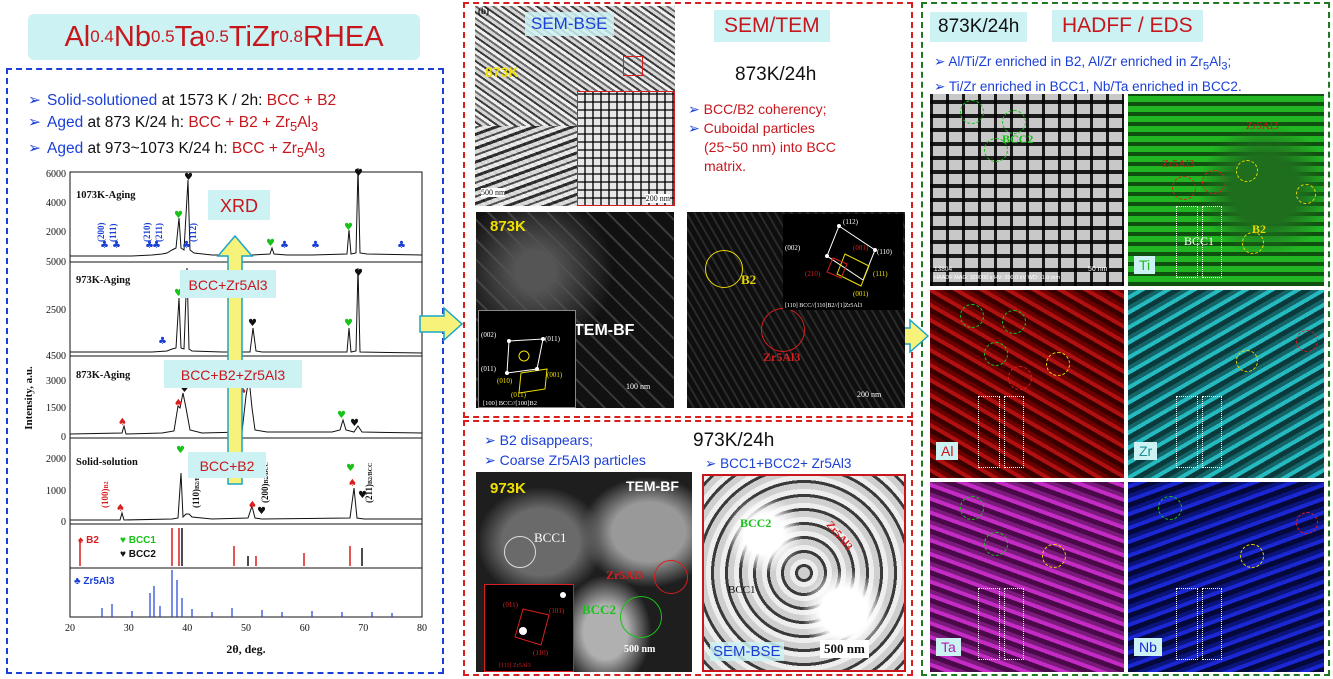 This screenshot has height=679, width=1333. I want to click on tem-scale-100: 100 nm, so click(638, 386).